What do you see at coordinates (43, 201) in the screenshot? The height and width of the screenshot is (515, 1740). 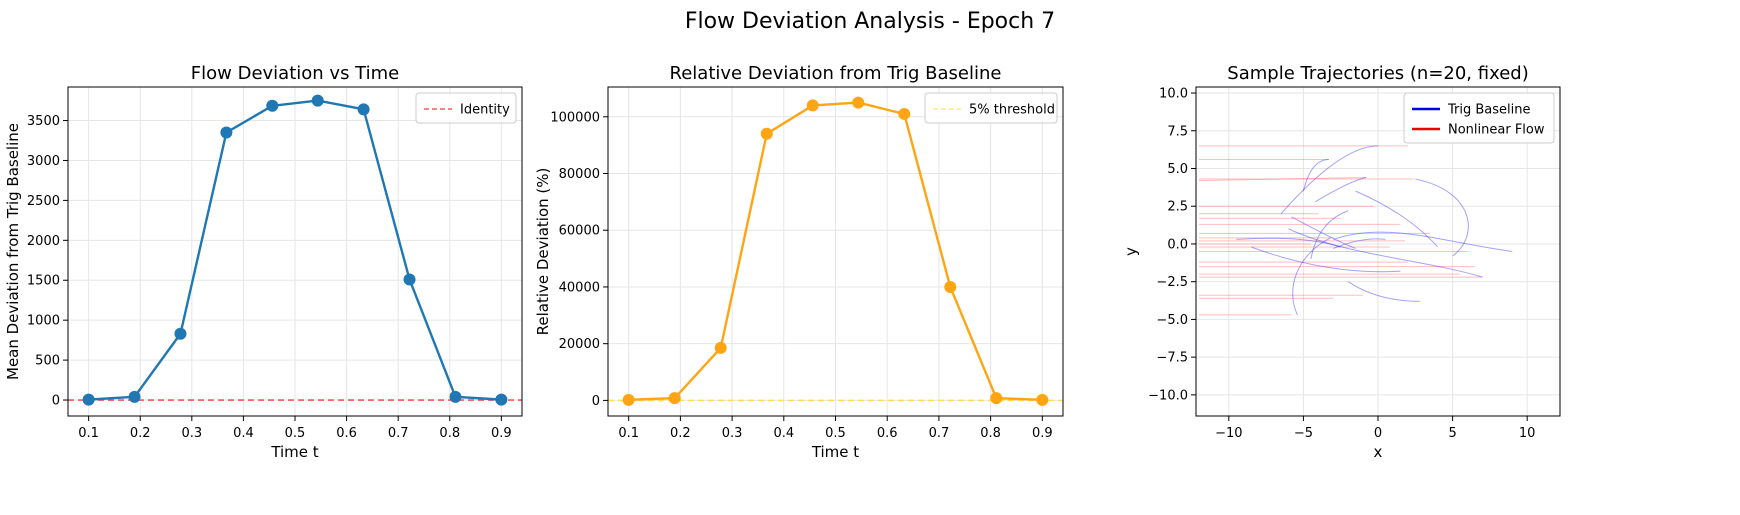 I see `y-tick-label: 2500` at bounding box center [43, 201].